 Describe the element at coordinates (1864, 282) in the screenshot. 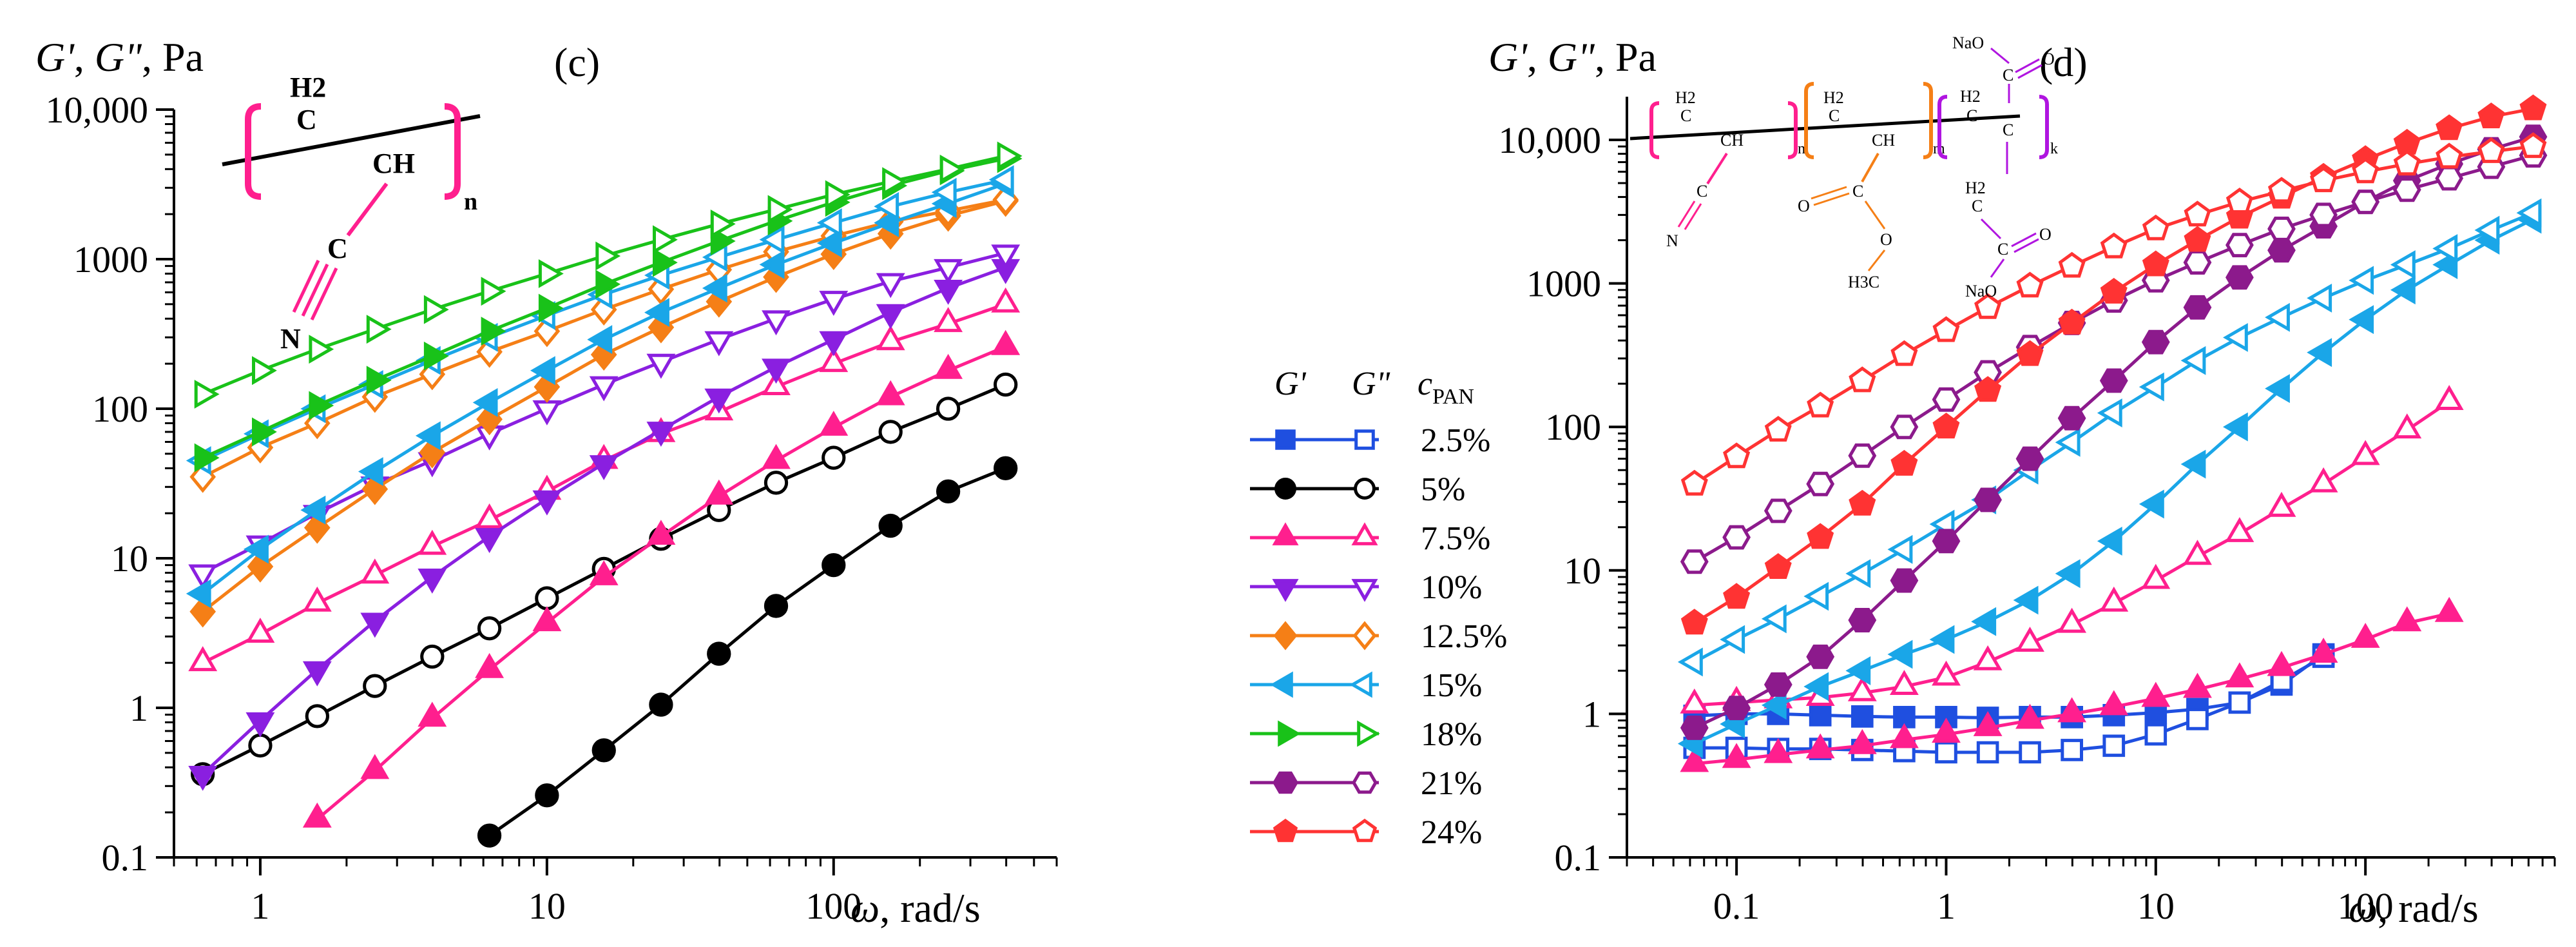

I see `svg-text: H3C` at that location.